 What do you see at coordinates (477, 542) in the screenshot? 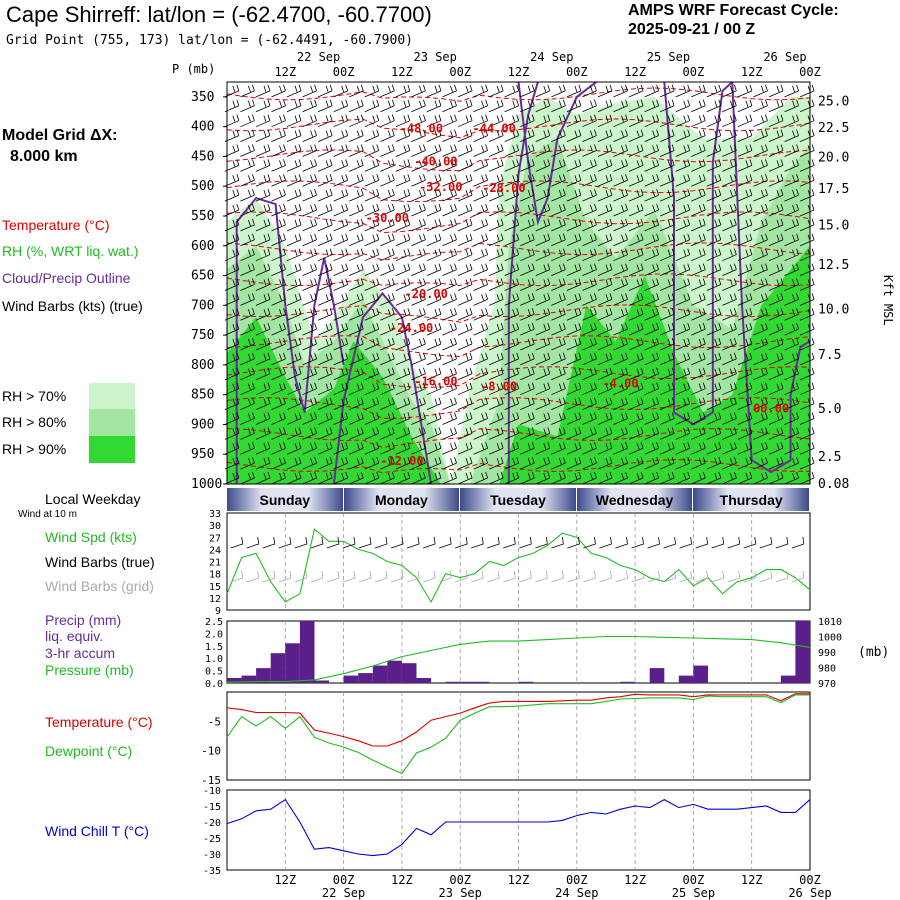
I see `surface-wind-barb` at bounding box center [477, 542].